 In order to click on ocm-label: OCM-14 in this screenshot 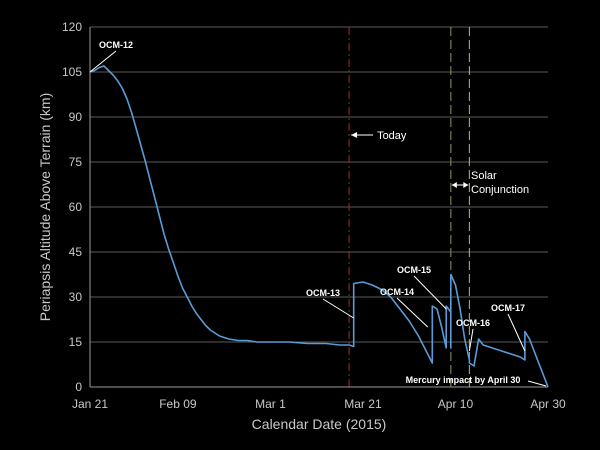, I will do `click(397, 292)`.